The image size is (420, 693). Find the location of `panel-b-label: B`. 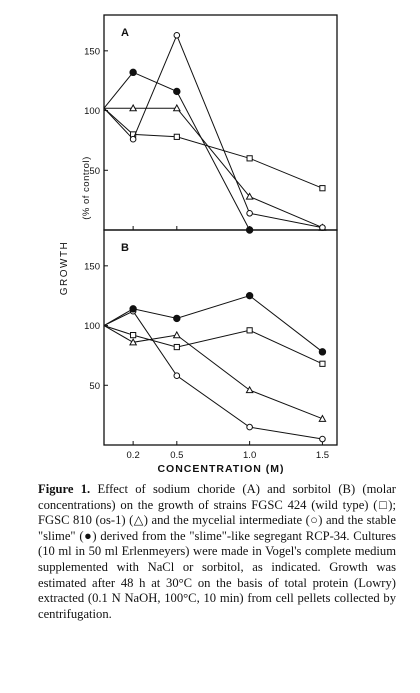

panel-b-label: B is located at coordinates (125, 248).